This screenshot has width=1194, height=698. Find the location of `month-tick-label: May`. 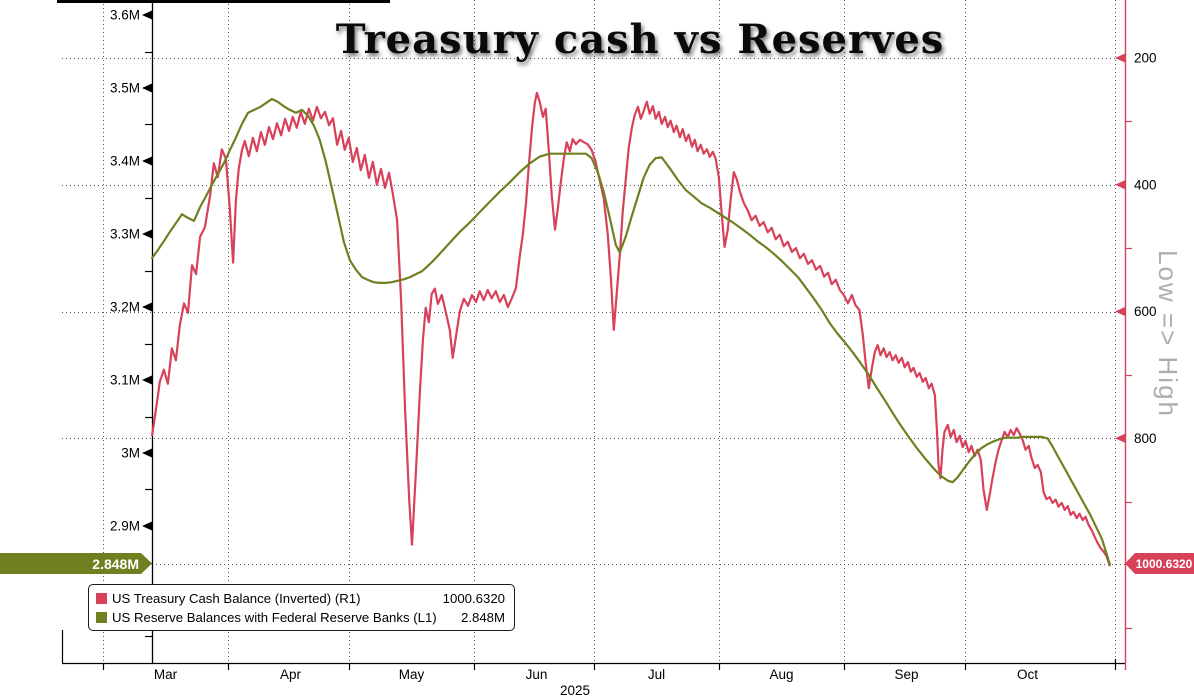

month-tick-label: May is located at coordinates (412, 674).